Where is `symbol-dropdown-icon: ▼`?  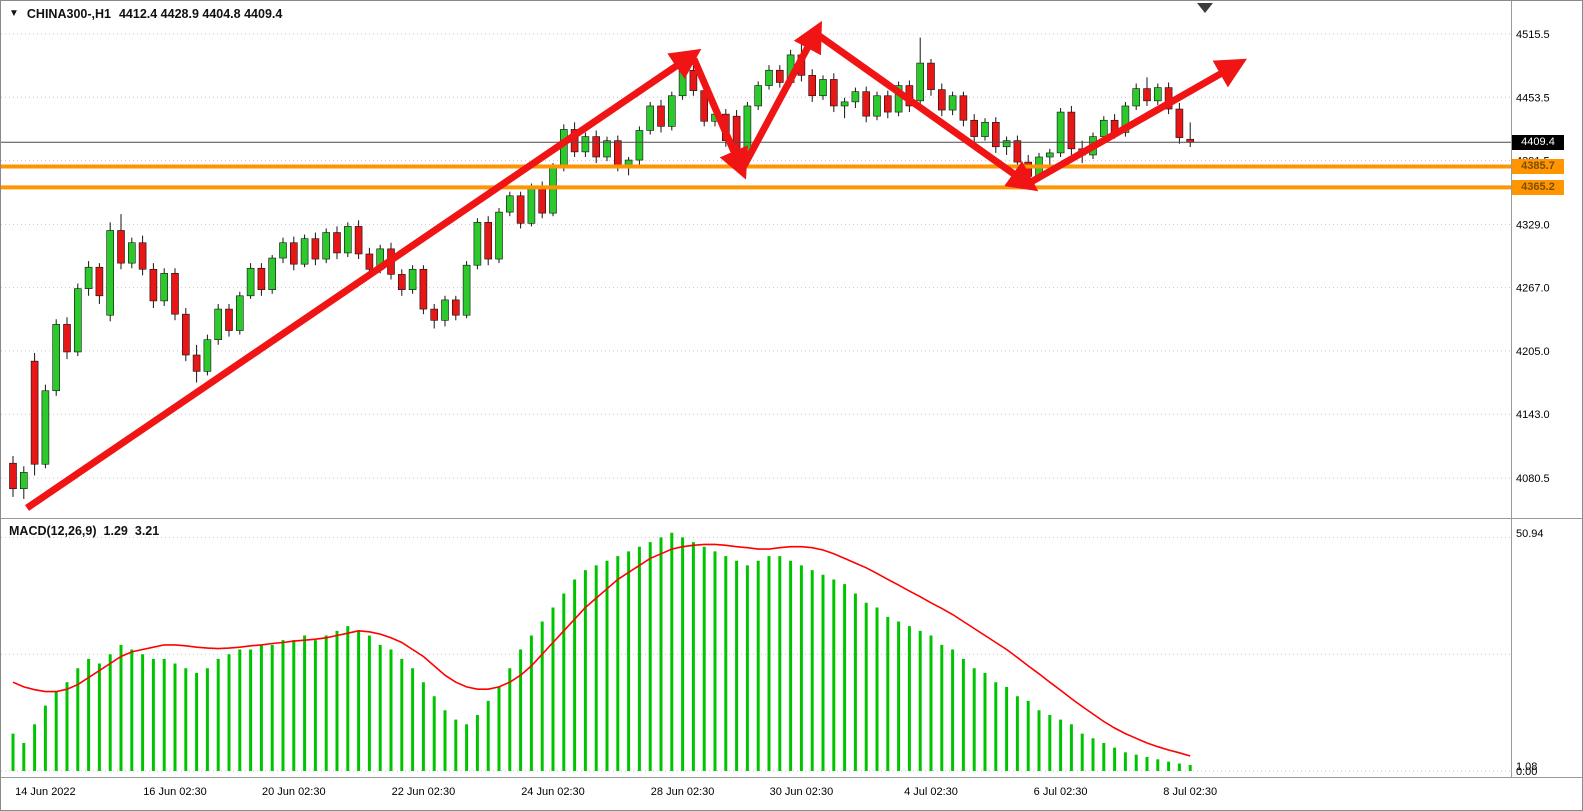 symbol-dropdown-icon: ▼ is located at coordinates (14, 13).